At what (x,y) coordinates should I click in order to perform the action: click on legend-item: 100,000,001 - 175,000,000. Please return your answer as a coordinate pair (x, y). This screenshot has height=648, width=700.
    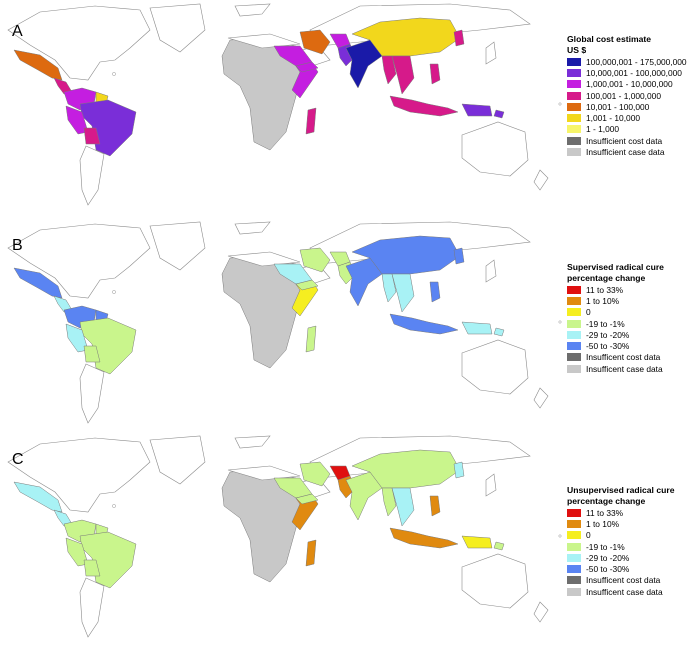
    Looking at the image, I should click on (633, 61).